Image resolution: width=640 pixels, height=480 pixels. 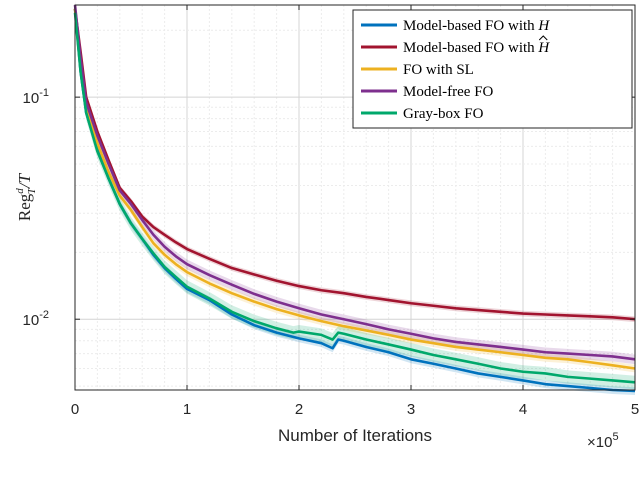 I want to click on x-axis-label: Number of Iterations, so click(x=355, y=435).